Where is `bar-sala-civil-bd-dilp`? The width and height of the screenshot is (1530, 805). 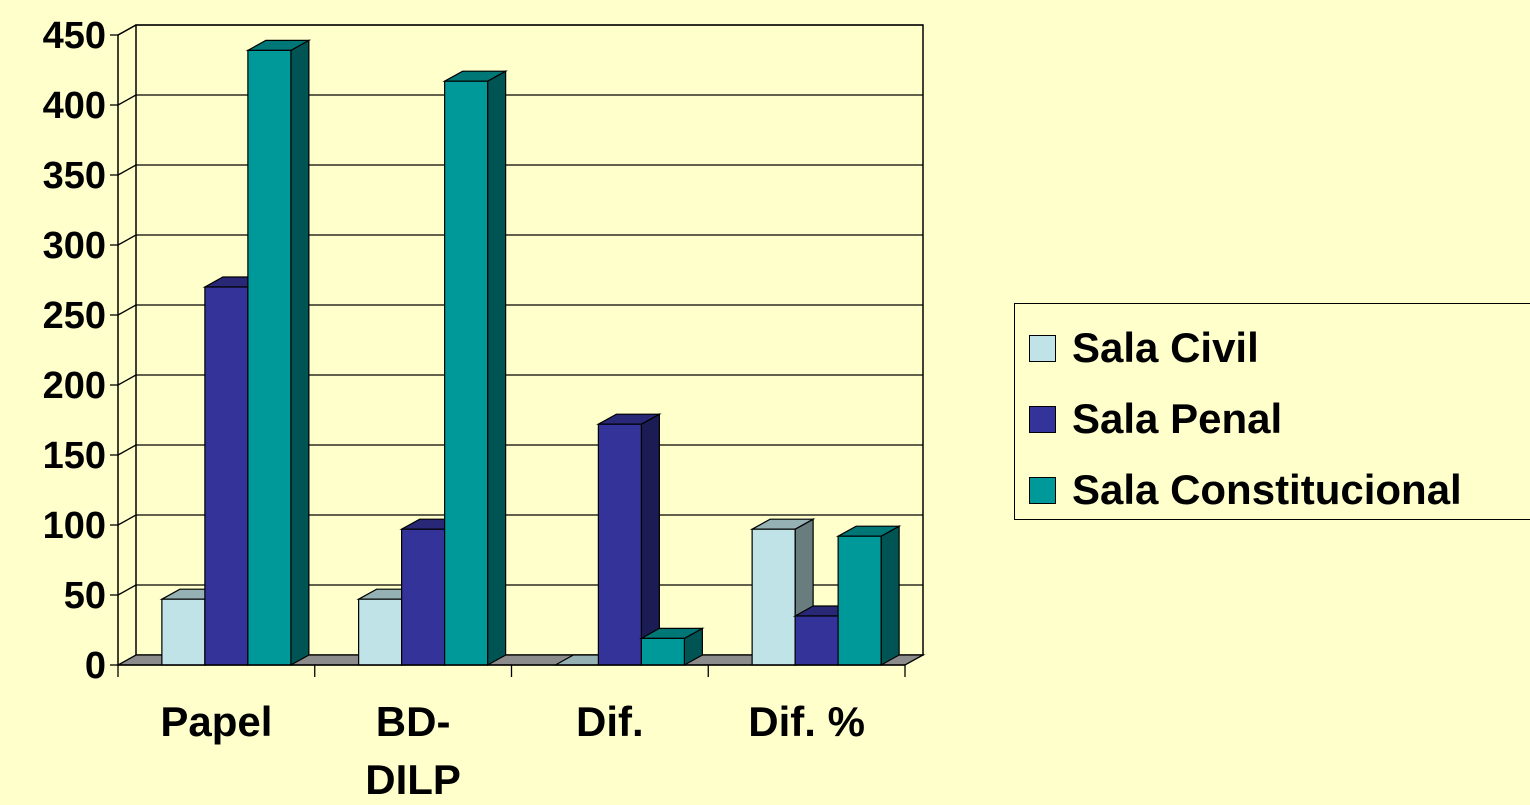 bar-sala-civil-bd-dilp is located at coordinates (380, 632).